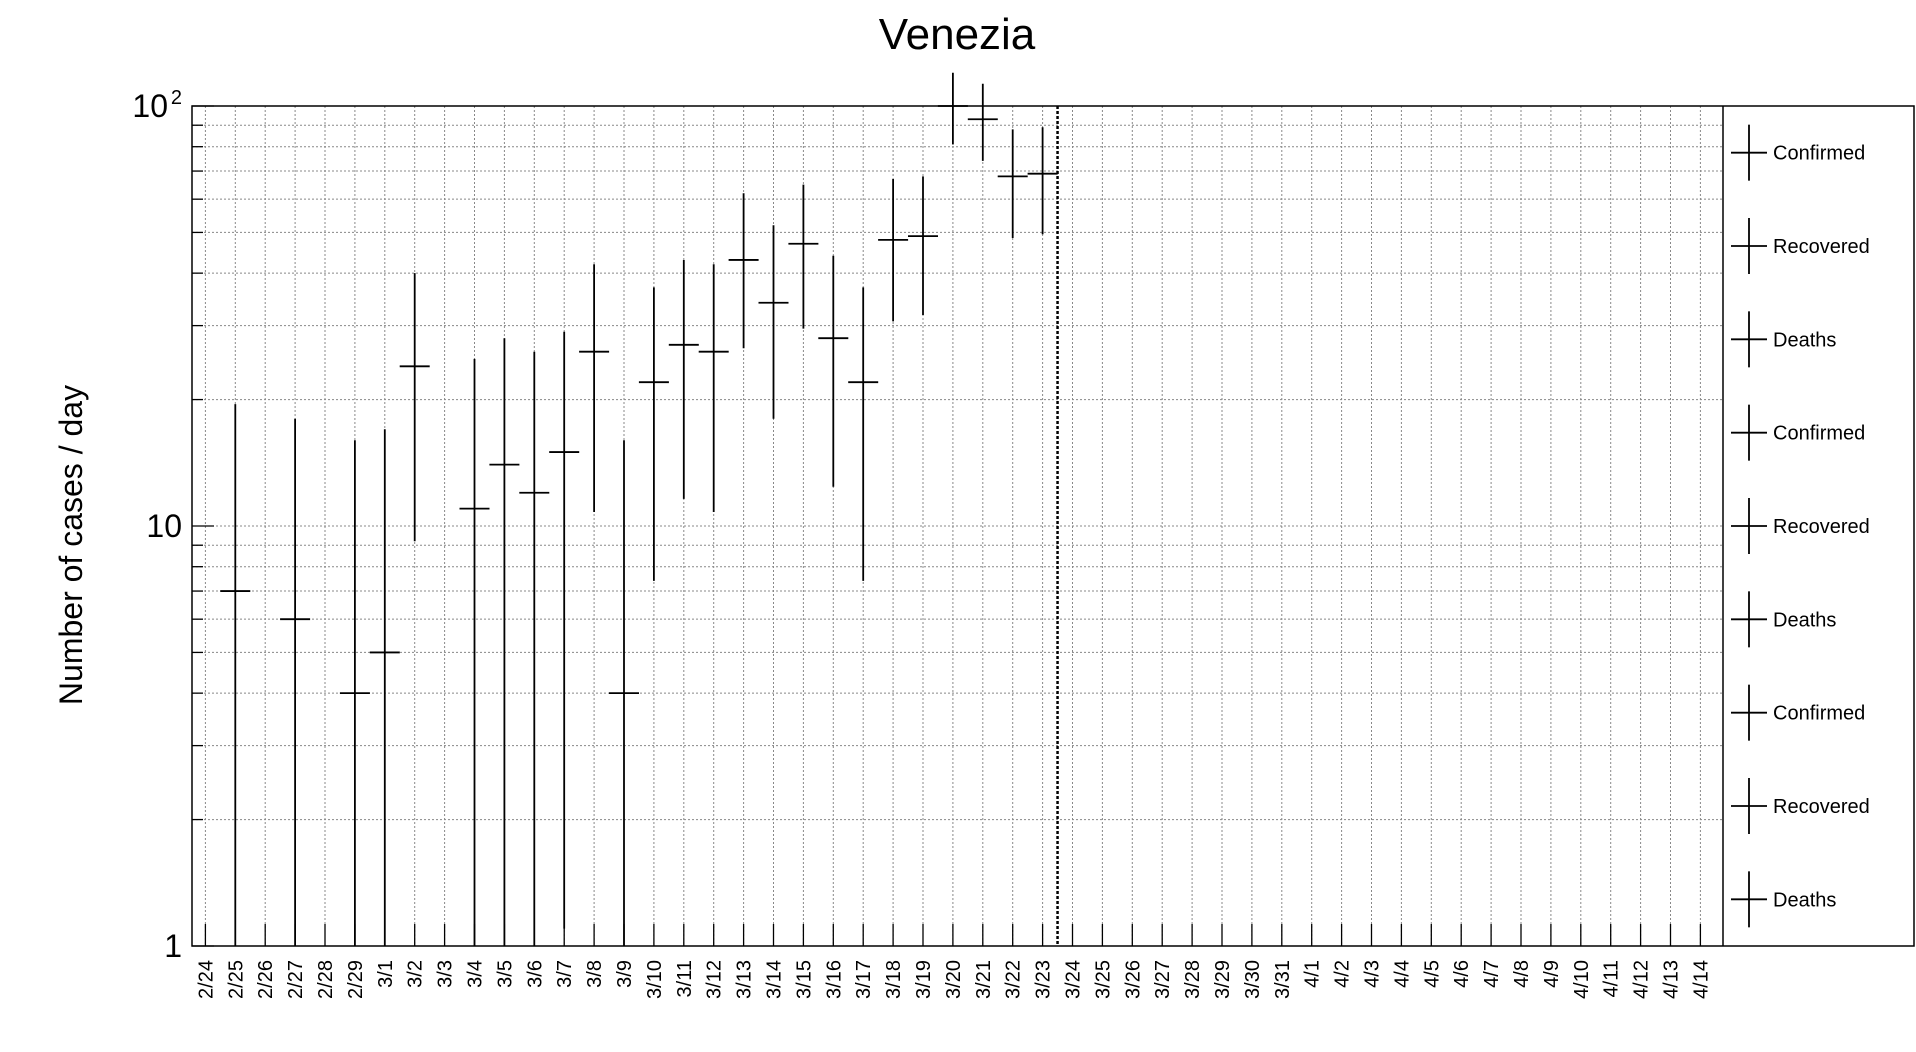 Image resolution: width=1916 pixels, height=1052 pixels. I want to click on x-tick-label: 2/29, so click(356, 979).